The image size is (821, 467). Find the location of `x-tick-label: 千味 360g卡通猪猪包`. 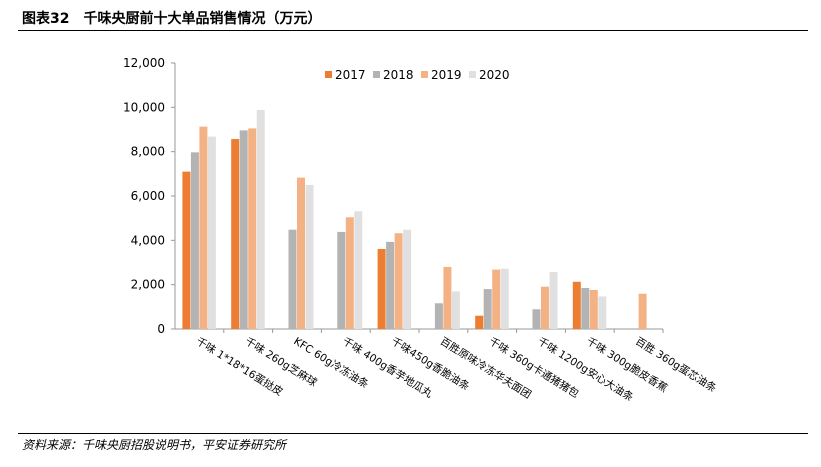

x-tick-label: 千味 360g卡通猪猪包 is located at coordinates (534, 368).